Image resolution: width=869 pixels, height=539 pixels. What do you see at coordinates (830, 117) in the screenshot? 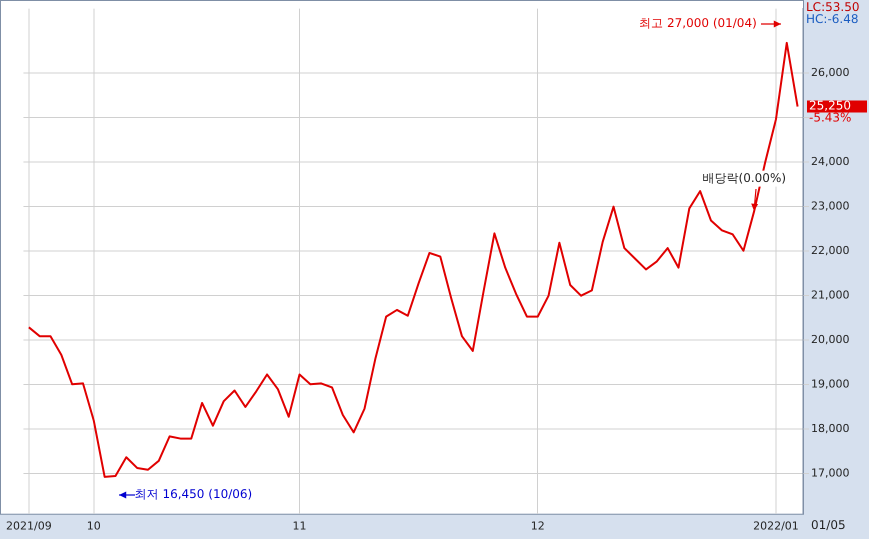
I see `text: -5.43%` at bounding box center [830, 117].